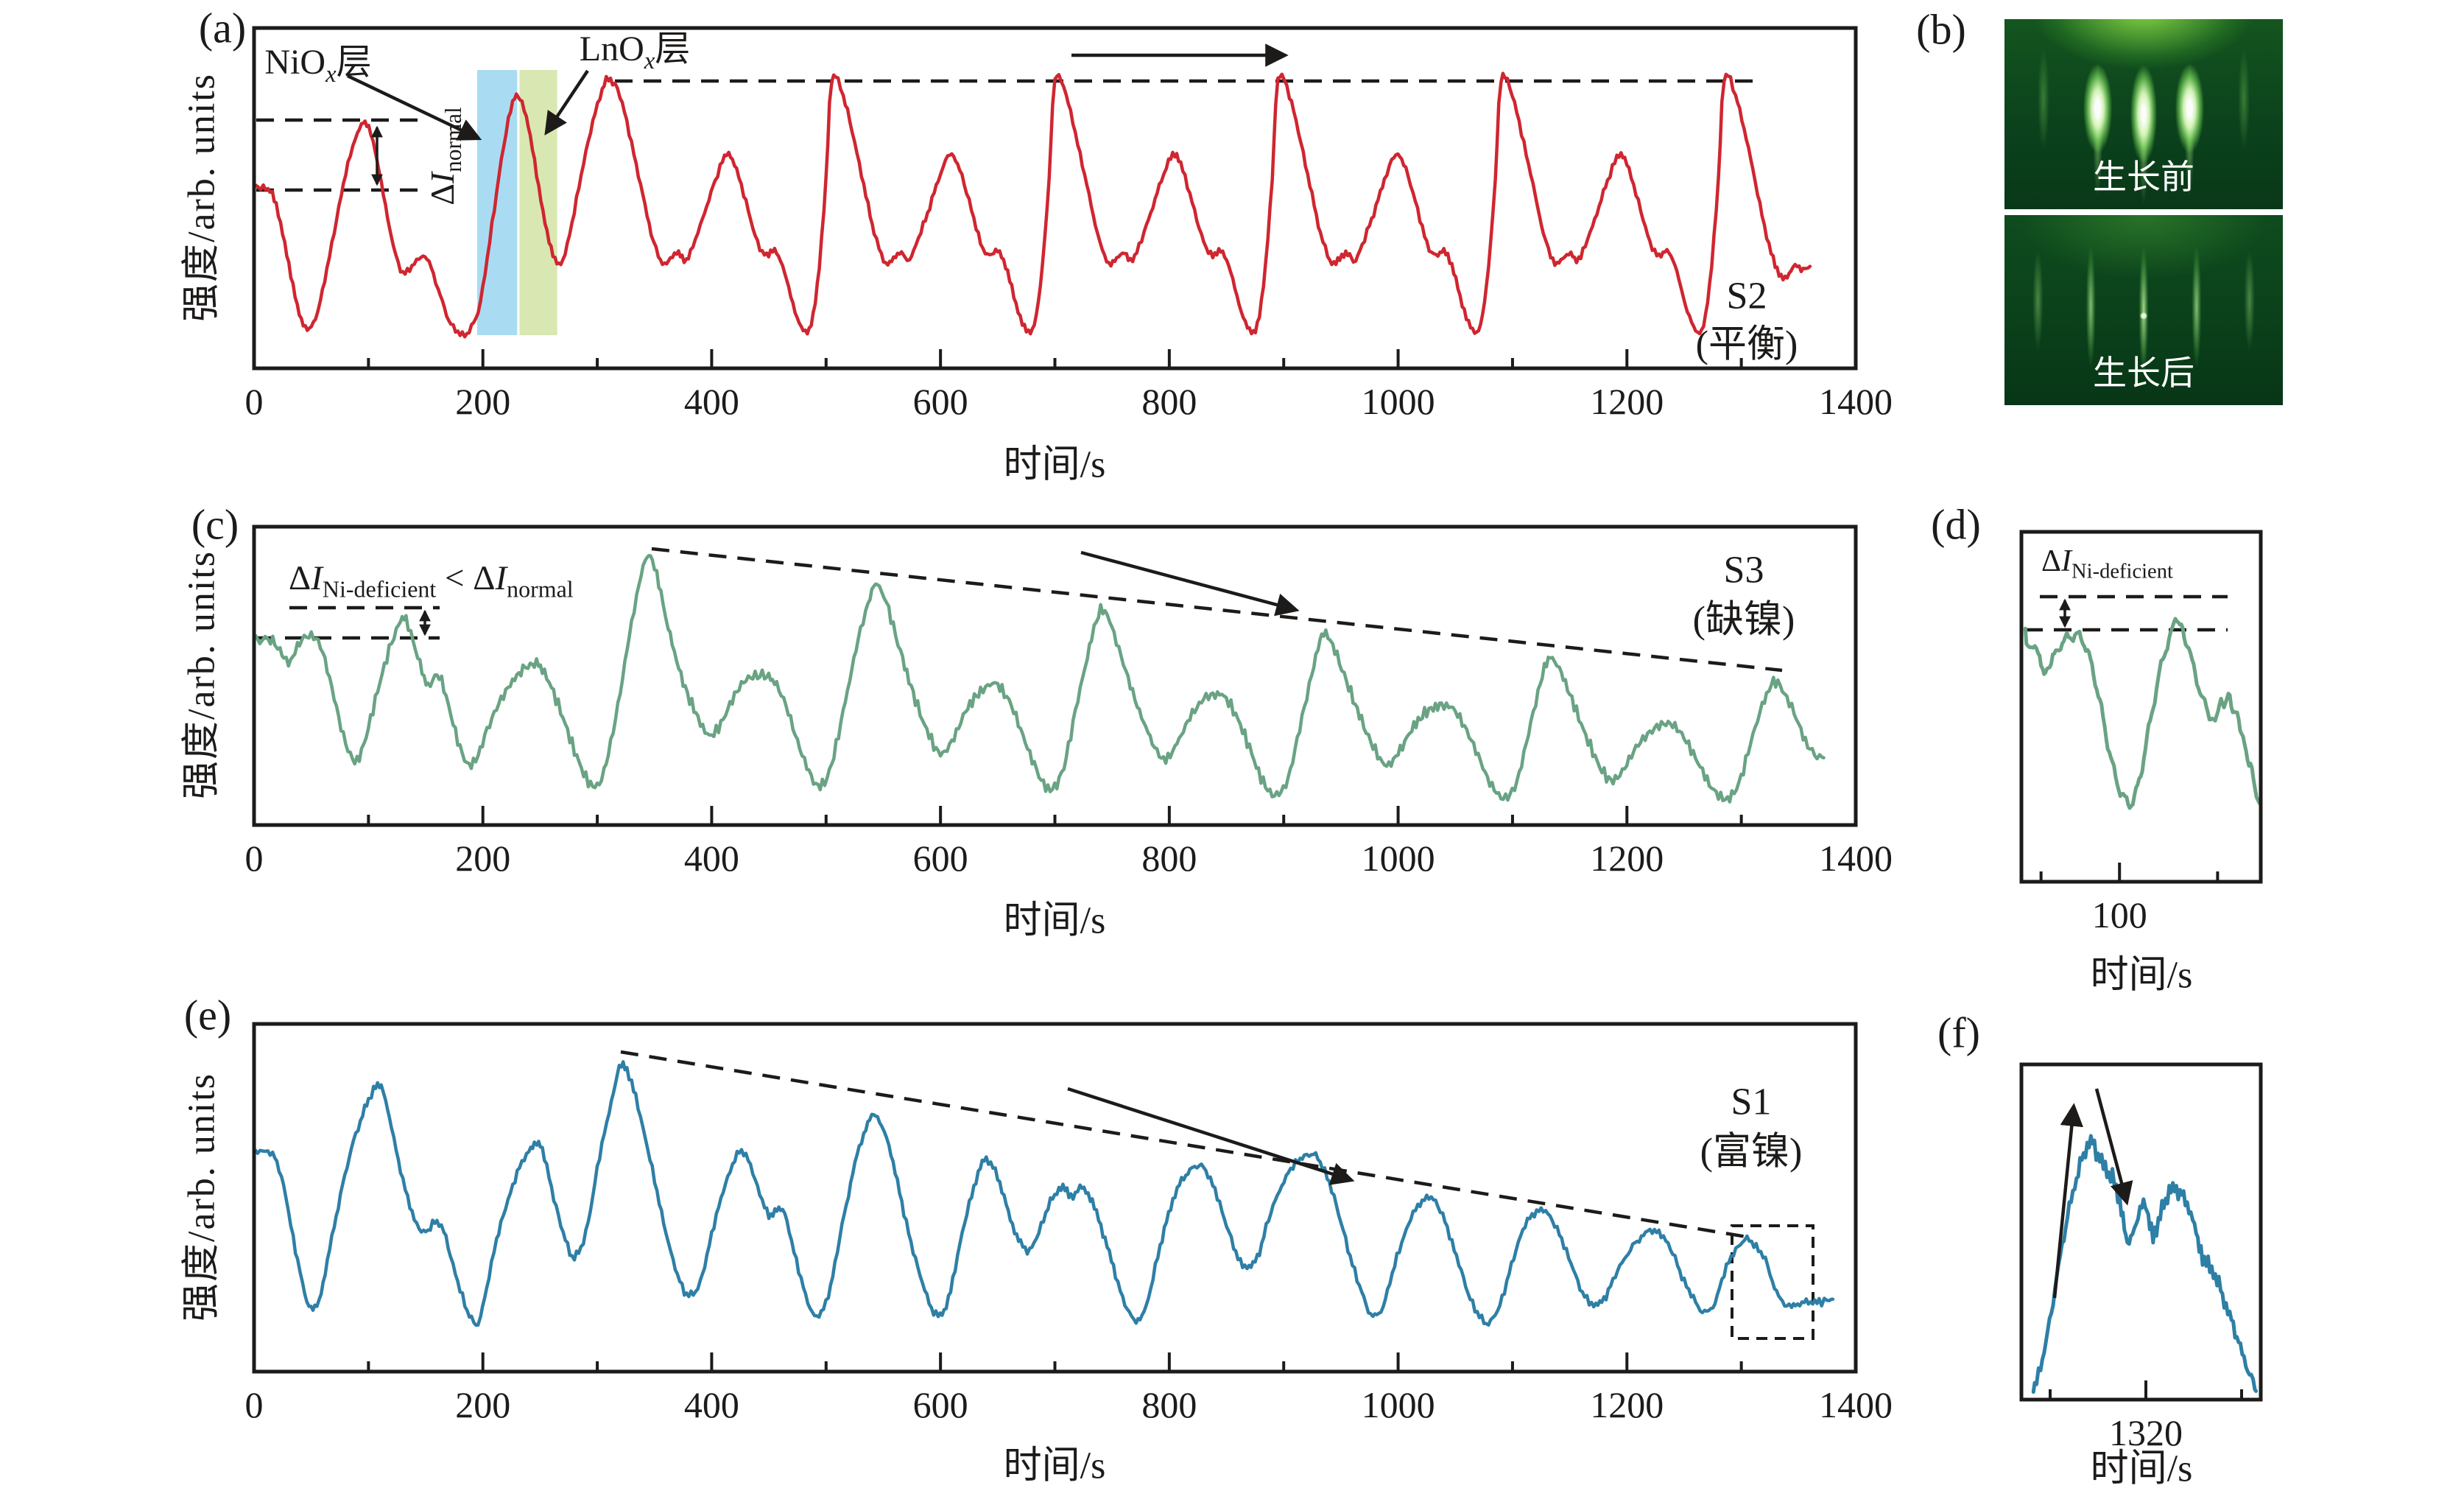  I want to click on panel-a-tick-label-200: 200, so click(483, 401).